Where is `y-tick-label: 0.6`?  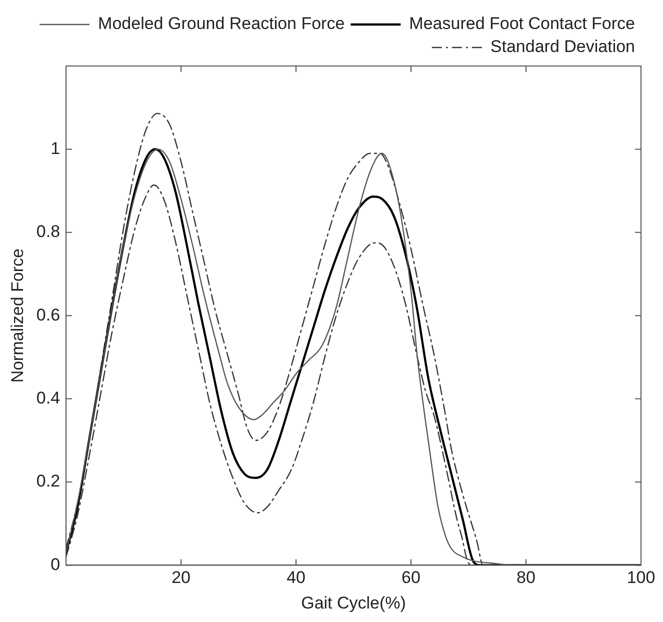
y-tick-label: 0.6 is located at coordinates (48, 314).